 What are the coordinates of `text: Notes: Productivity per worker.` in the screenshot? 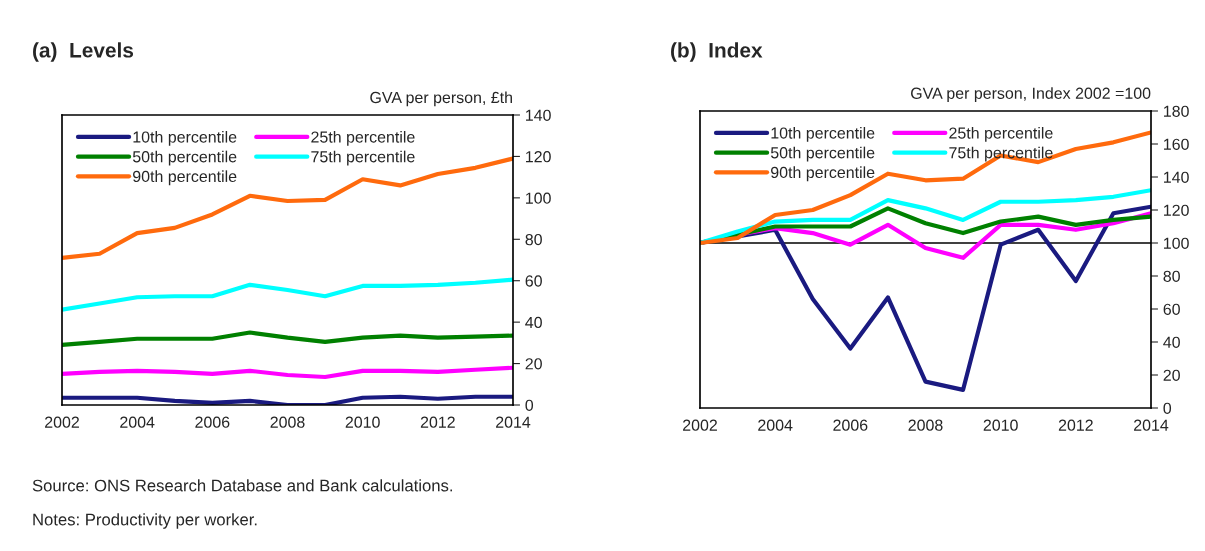 It's located at (145, 521).